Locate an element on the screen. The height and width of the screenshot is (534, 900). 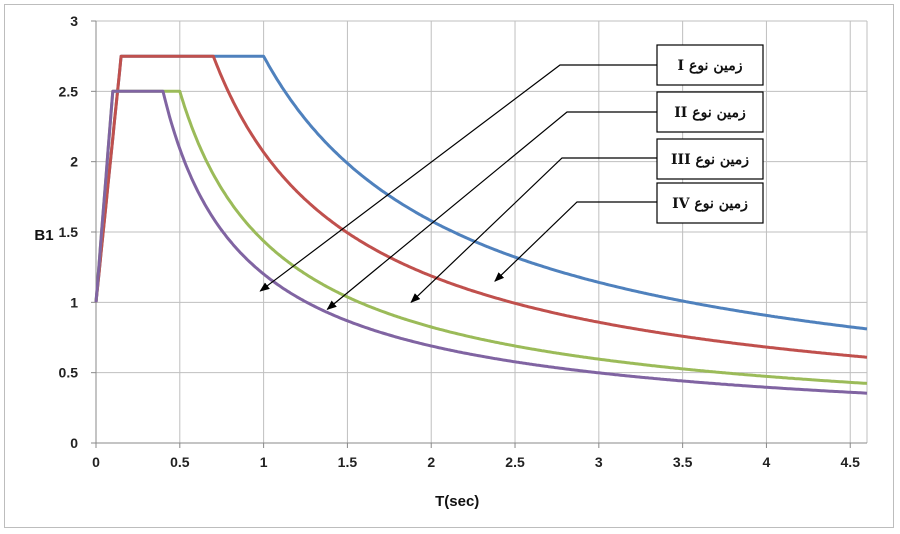
x-tick-label: 2.5 is located at coordinates (515, 462).